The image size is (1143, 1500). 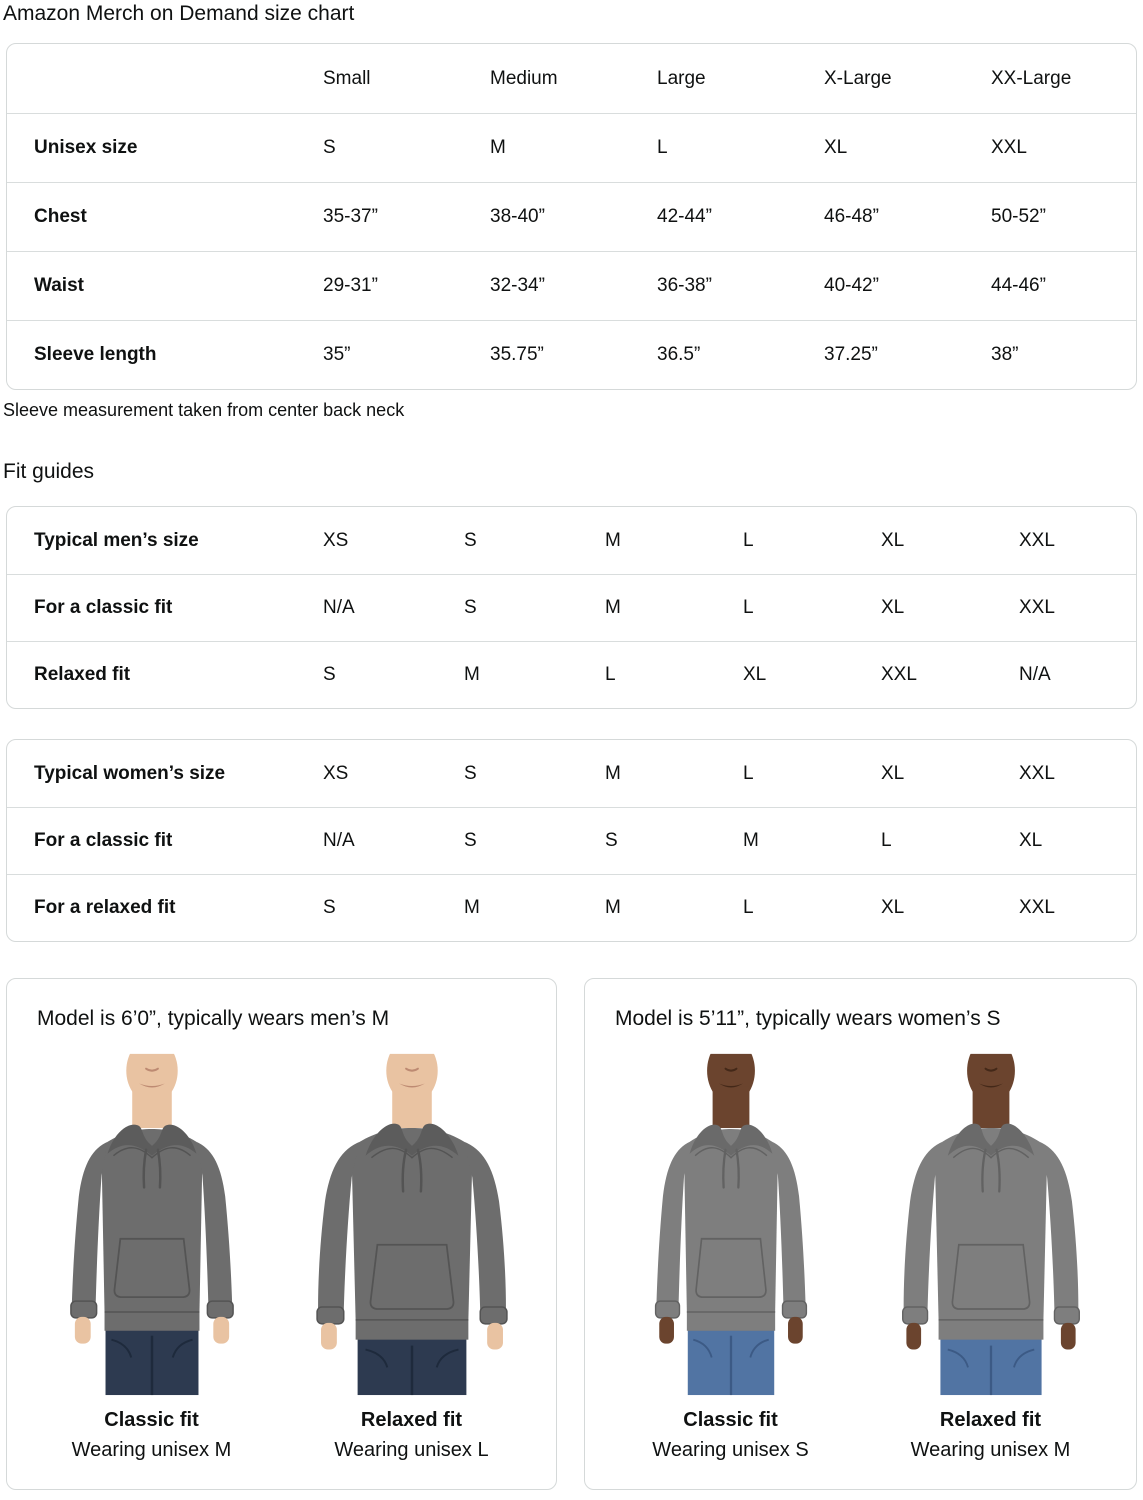 I want to click on column-header-xx-large: XX-Large, so click(x=1031, y=78).